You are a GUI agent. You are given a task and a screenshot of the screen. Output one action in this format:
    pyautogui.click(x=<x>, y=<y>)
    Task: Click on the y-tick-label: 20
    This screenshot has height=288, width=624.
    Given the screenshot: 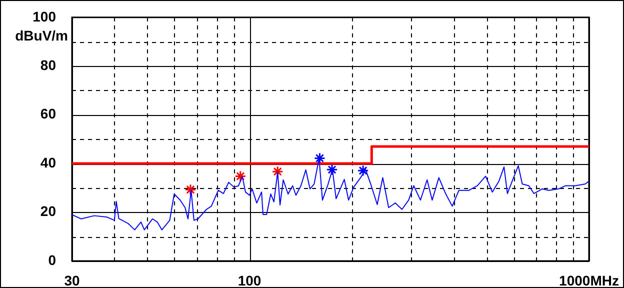 What is the action you would take?
    pyautogui.click(x=48, y=211)
    